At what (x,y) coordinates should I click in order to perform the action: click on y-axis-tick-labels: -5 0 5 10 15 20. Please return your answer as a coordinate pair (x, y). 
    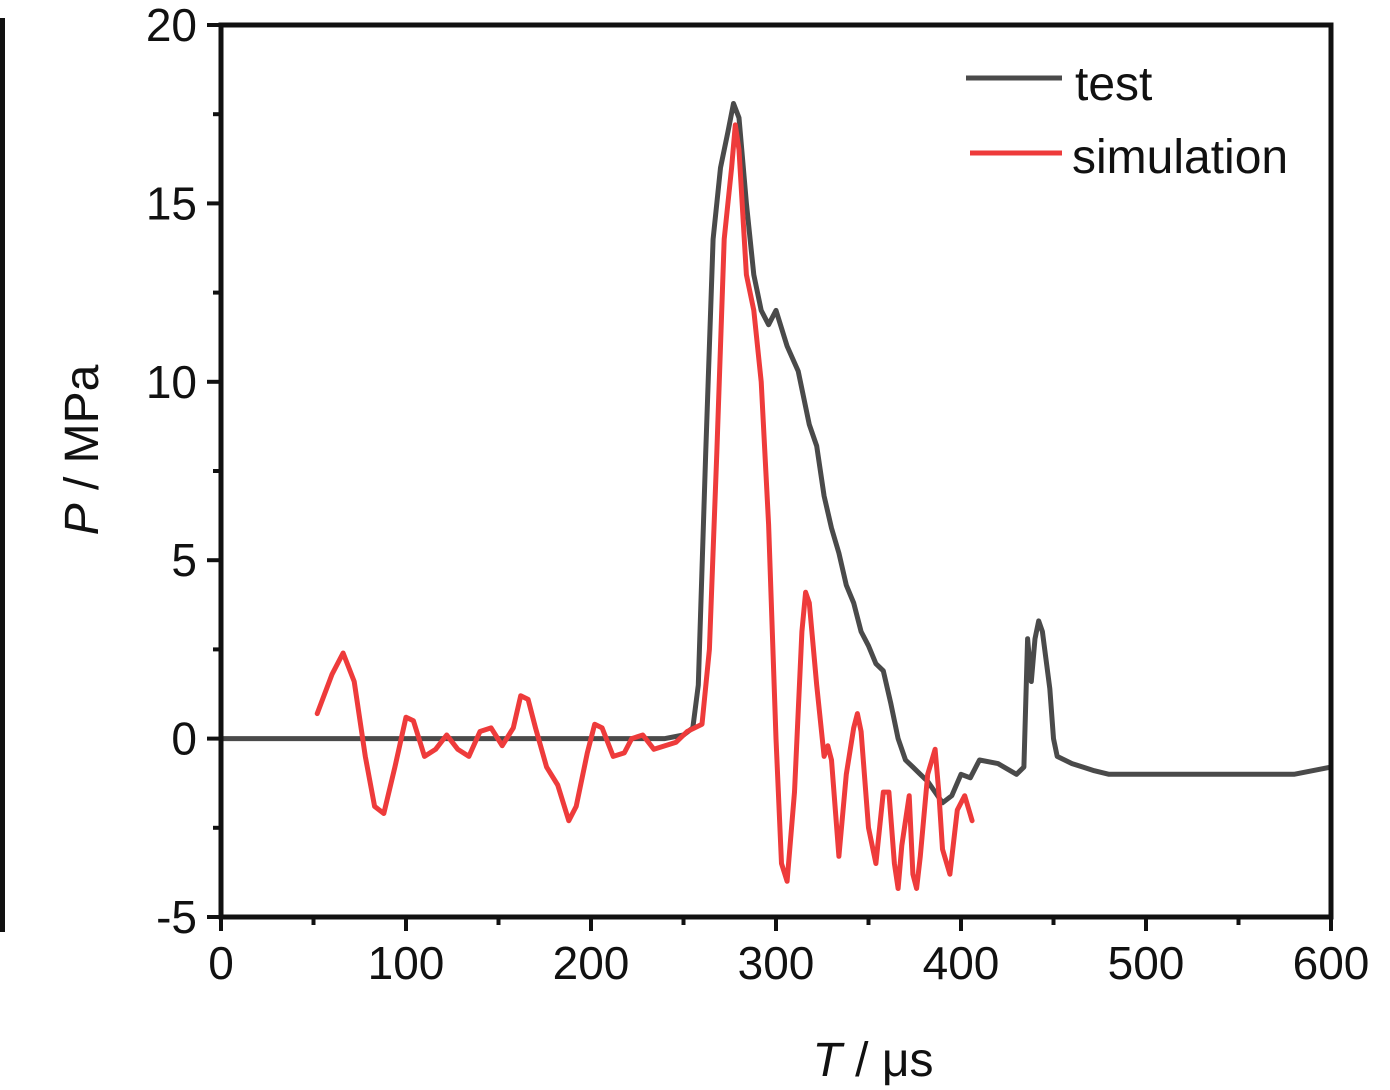
    Looking at the image, I should click on (171, 471).